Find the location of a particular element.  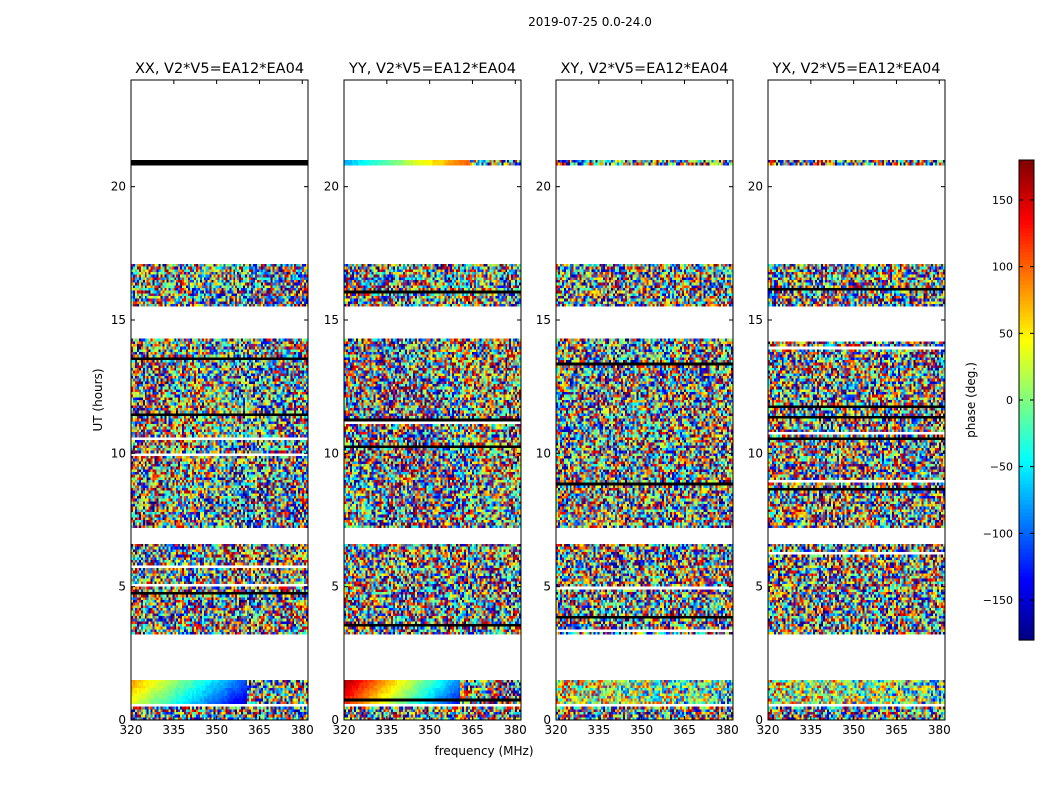

colorbar-tick-label: −100 is located at coordinates (998, 533).